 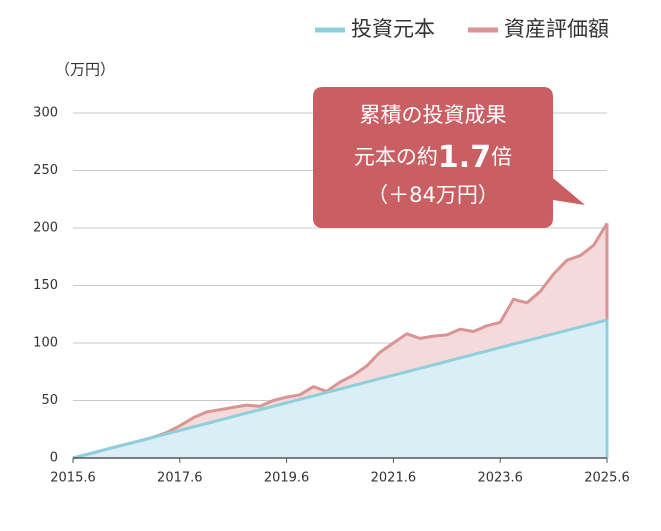 I want to click on x-tick-label: 2015.6, so click(x=73, y=478).